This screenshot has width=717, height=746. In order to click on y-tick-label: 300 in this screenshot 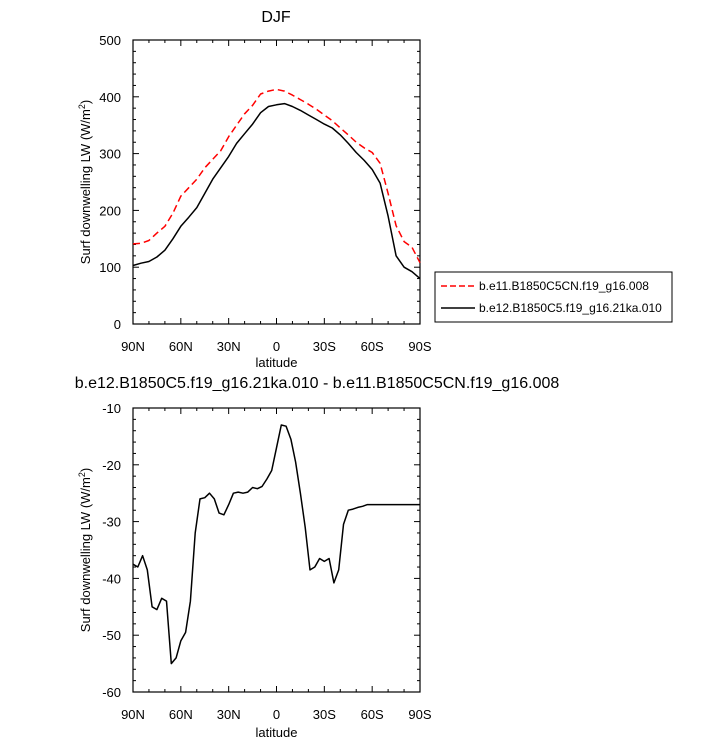, I will do `click(110, 154)`.